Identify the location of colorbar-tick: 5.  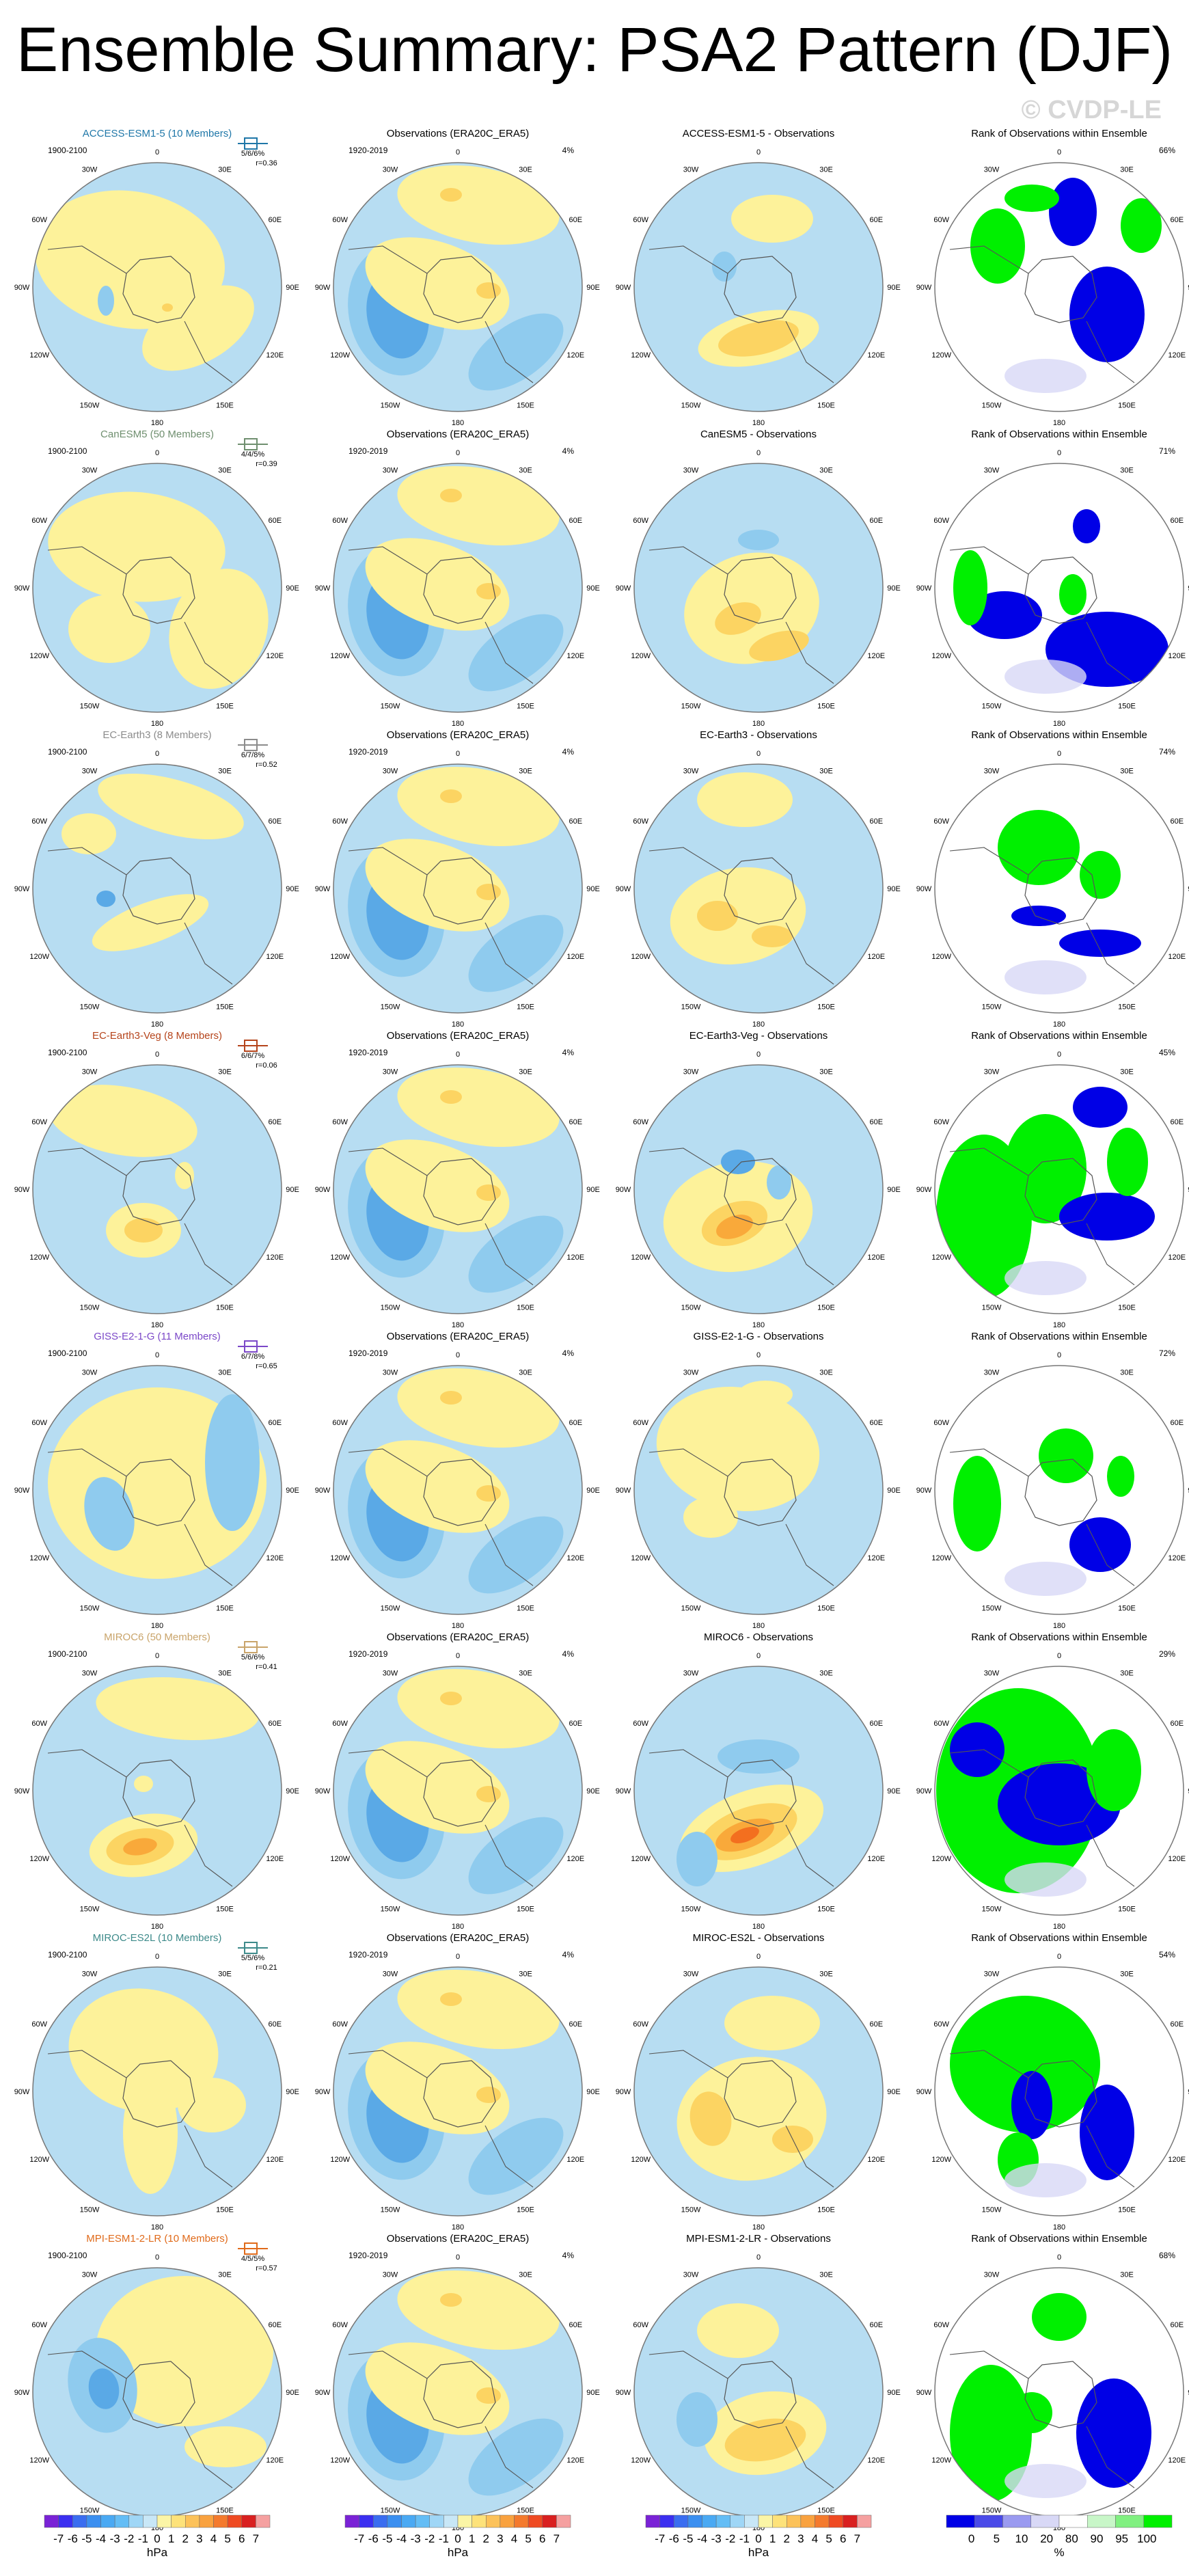
(997, 2538).